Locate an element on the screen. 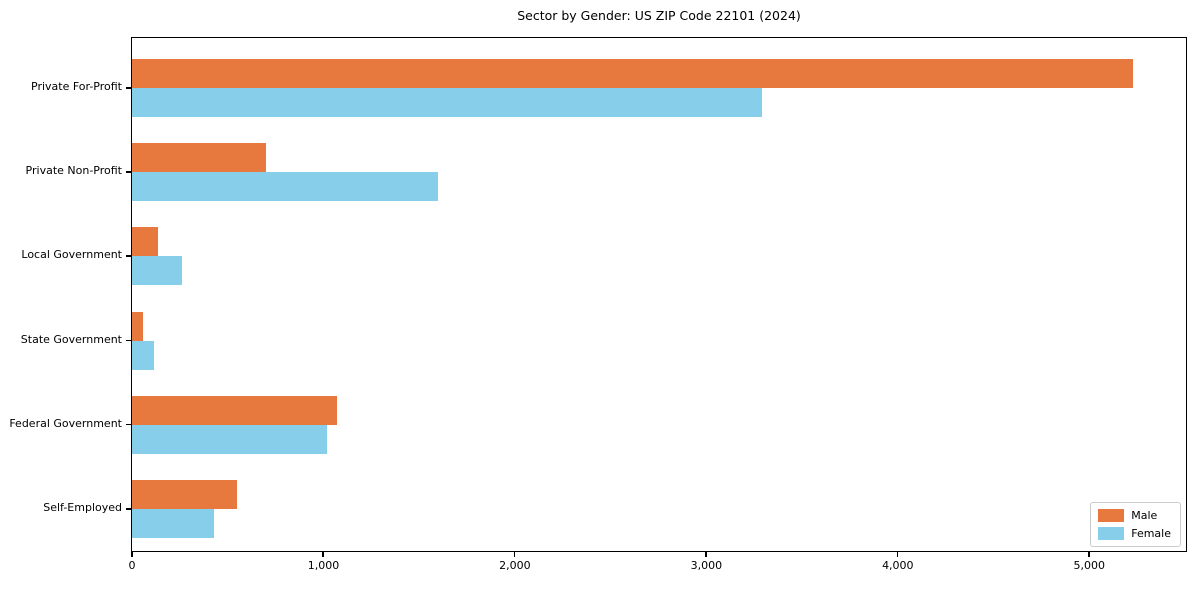 Image resolution: width=1200 pixels, height=600 pixels. bar-female-private-for-profit is located at coordinates (447, 102).